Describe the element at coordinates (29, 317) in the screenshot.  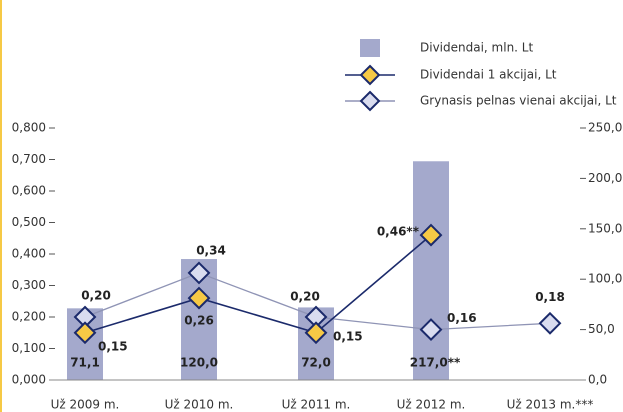
I see `y-tick-label: 0,200` at that location.